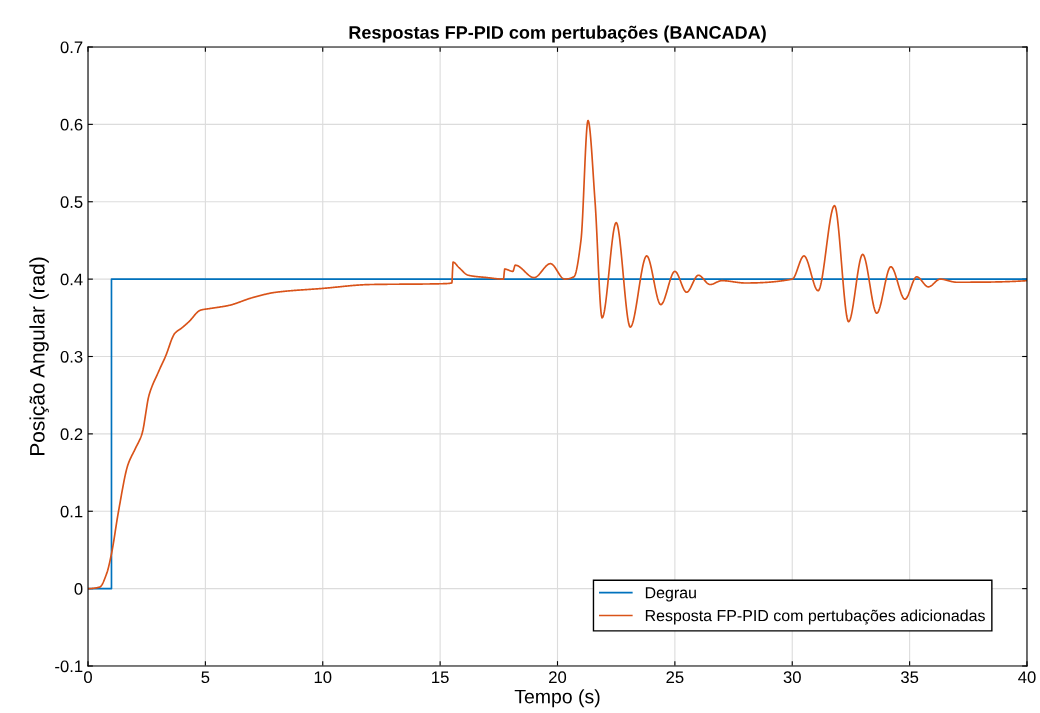 The height and width of the screenshot is (713, 1040). Describe the element at coordinates (792, 677) in the screenshot. I see `x-tick-label: 30` at that location.